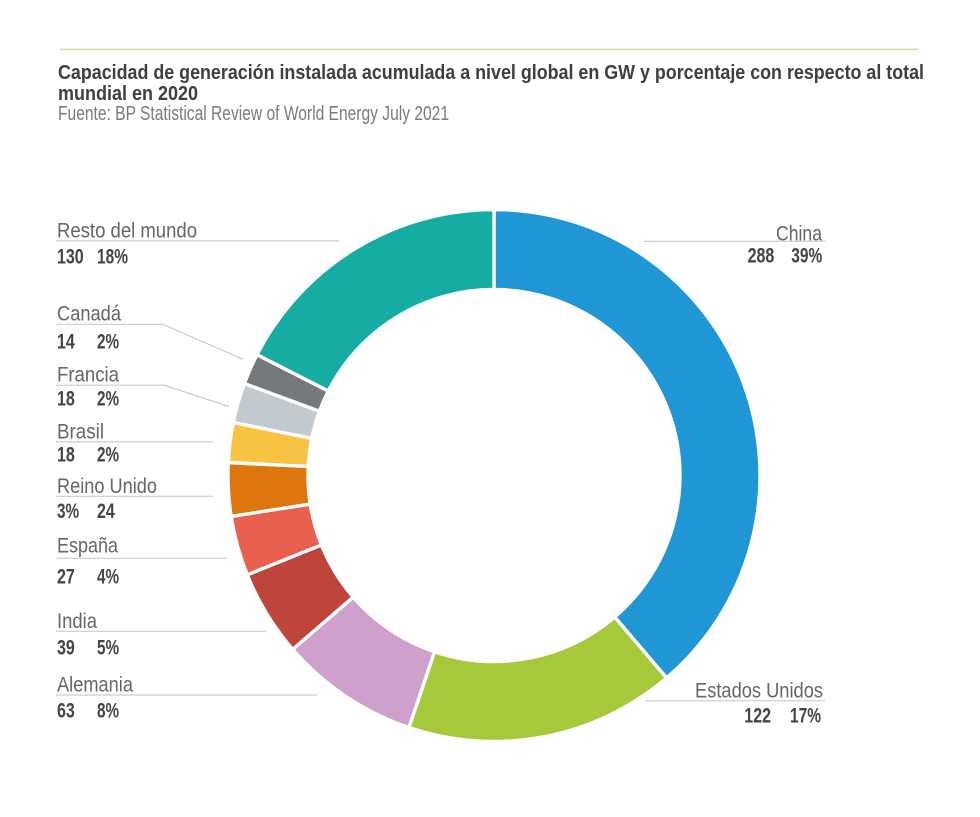 This screenshot has width=980, height=817. What do you see at coordinates (66, 576) in the screenshot?
I see `svg-text: 27` at bounding box center [66, 576].